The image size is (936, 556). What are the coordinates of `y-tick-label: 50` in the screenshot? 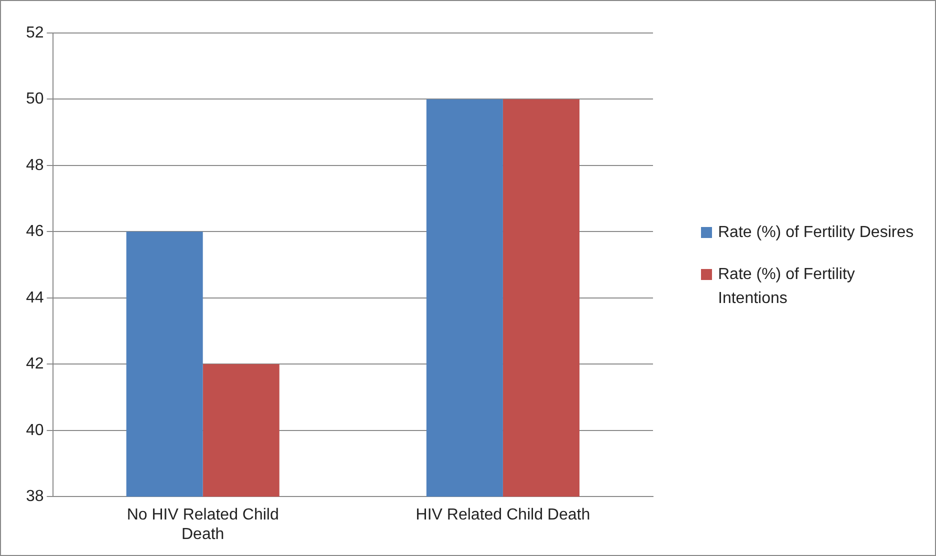 It's located at (35, 99).